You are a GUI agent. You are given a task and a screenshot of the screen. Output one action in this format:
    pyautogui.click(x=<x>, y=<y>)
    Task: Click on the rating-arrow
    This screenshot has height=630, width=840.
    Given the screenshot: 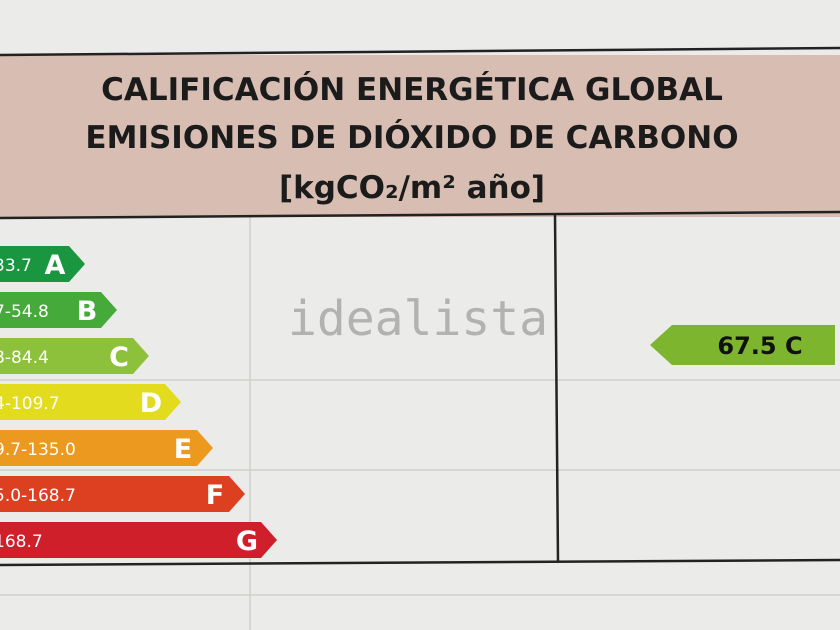 What is the action you would take?
    pyautogui.click(x=742, y=345)
    